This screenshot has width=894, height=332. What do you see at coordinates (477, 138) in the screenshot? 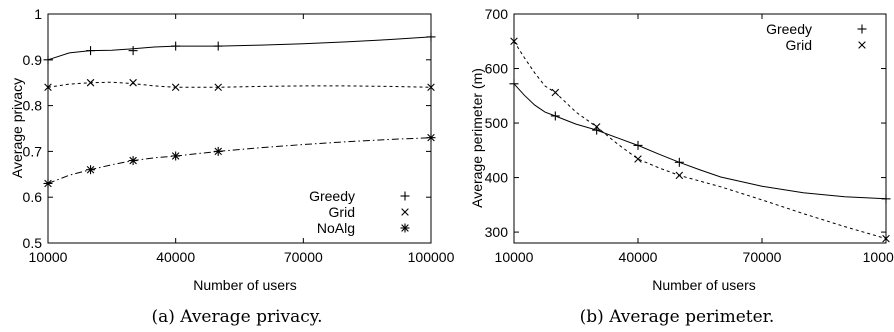
I see `y-axis-title: Average perimeter (m)` at bounding box center [477, 138].